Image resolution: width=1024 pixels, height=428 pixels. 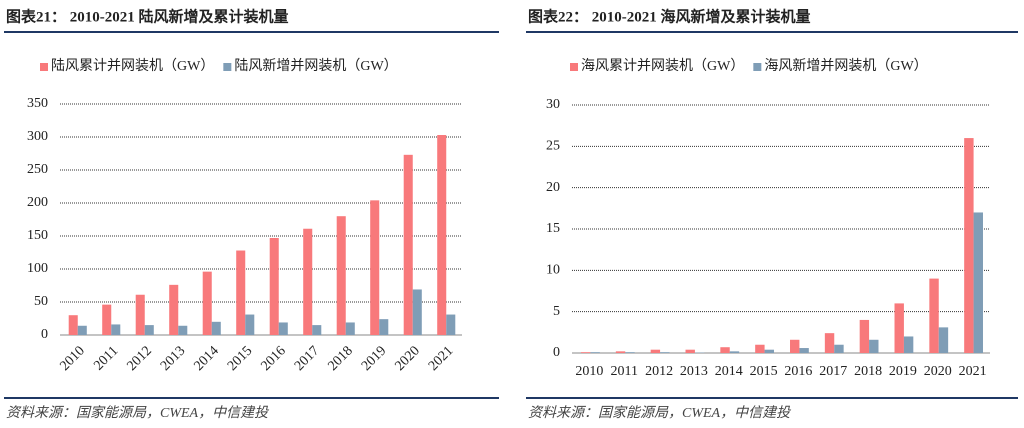 What do you see at coordinates (41, 301) in the screenshot?
I see `y-tick-label: 50` at bounding box center [41, 301].